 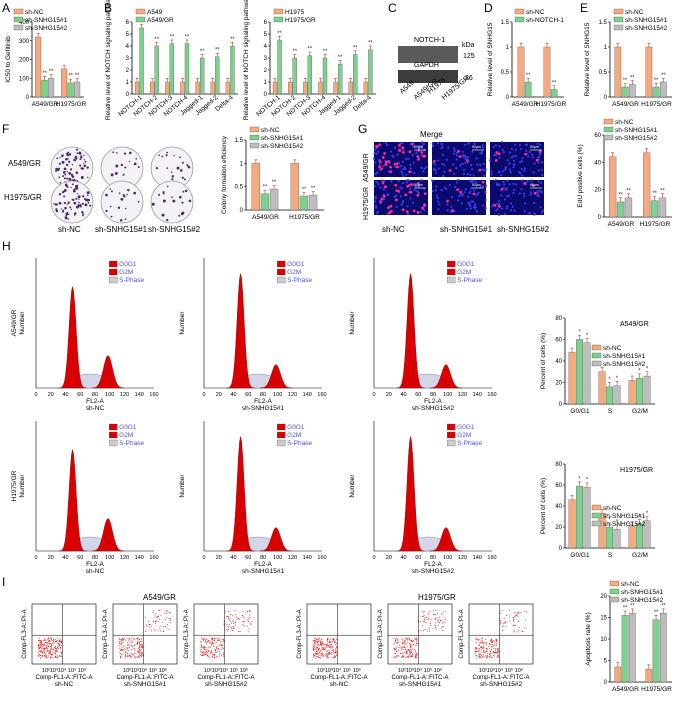 I want to click on phase-legend-label: G0G1, so click(x=128, y=427).